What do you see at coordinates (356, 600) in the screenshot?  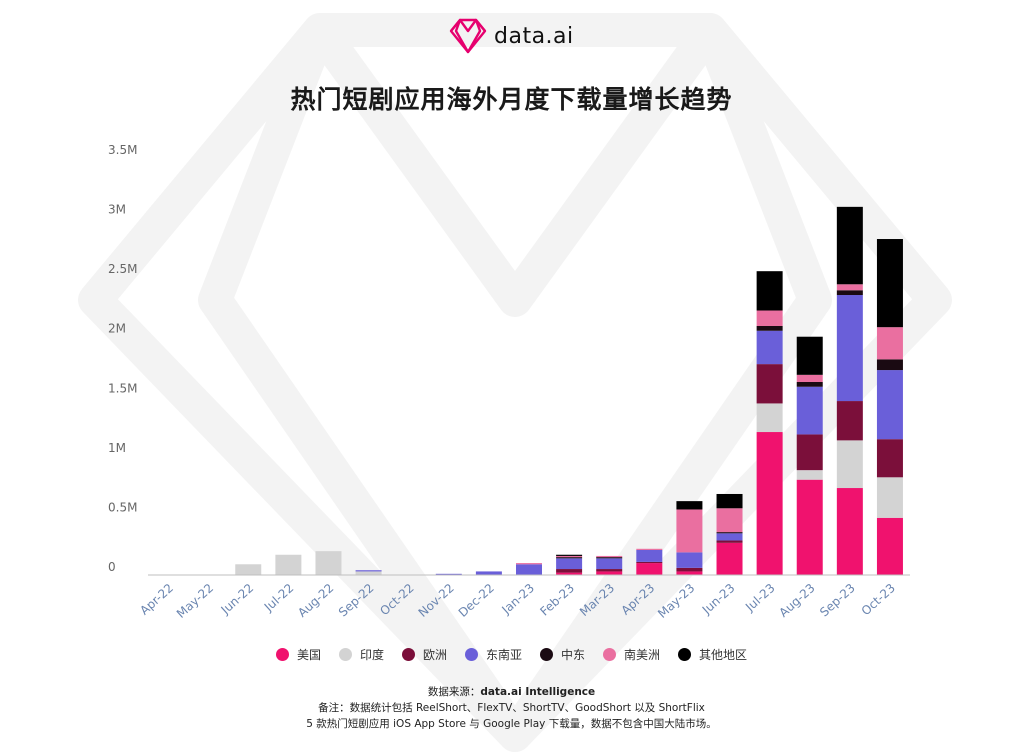 I see `x-tick-label: Sep-22` at bounding box center [356, 600].